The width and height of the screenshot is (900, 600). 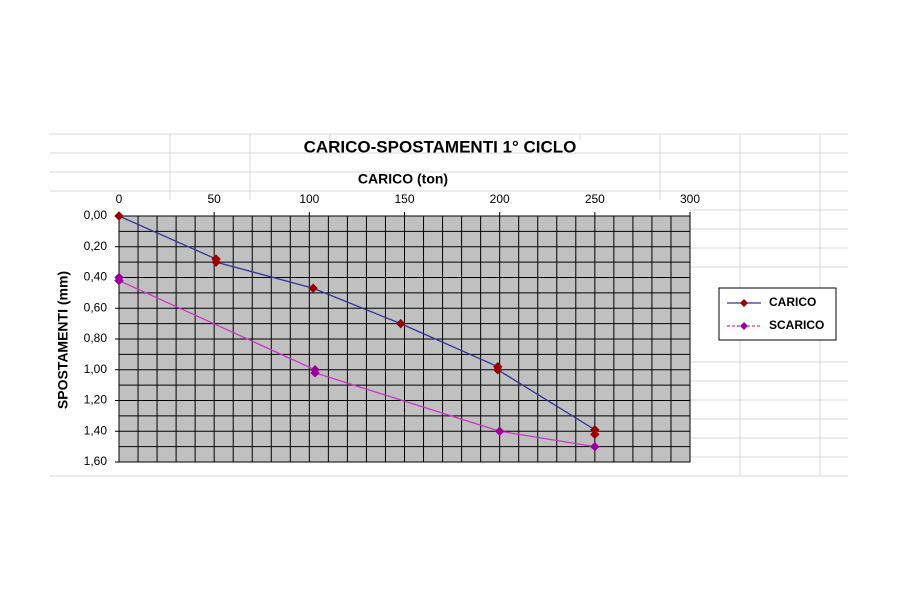 What do you see at coordinates (96, 430) in the screenshot?
I see `y-tick-label: 1,40` at bounding box center [96, 430].